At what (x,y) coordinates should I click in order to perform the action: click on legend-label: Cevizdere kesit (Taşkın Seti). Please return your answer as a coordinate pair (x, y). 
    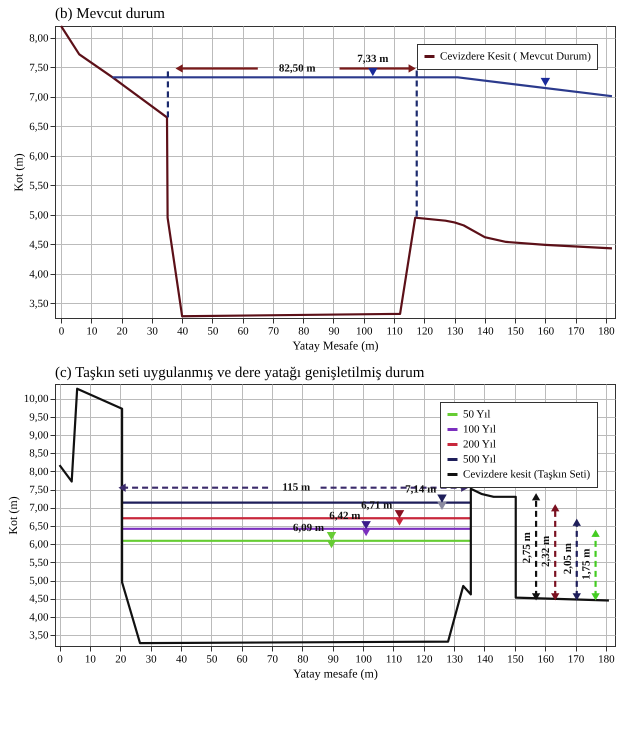
    Looking at the image, I should click on (527, 474).